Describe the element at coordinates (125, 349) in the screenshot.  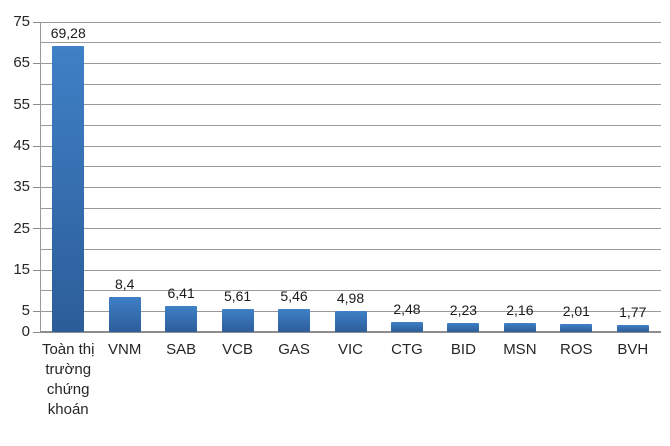
I see `x-axis-category-label: VNM` at that location.